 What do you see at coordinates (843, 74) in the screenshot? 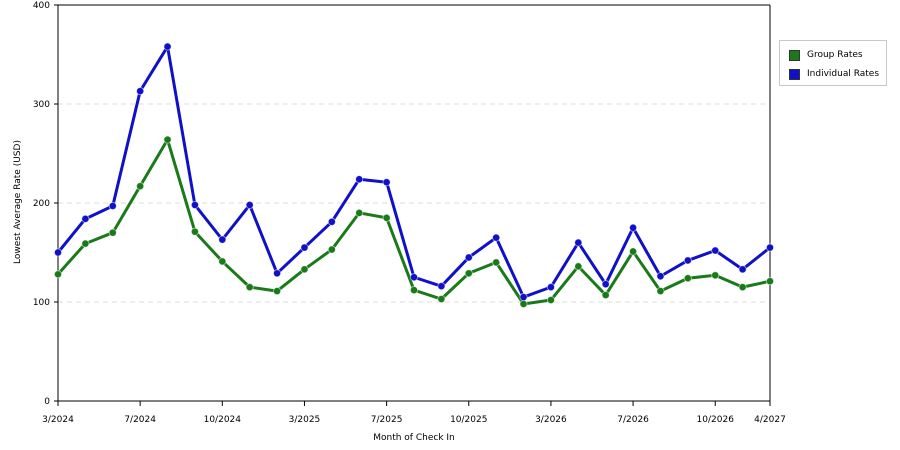
I see `legend-label-individual-rates: Individual Rates` at bounding box center [843, 74].